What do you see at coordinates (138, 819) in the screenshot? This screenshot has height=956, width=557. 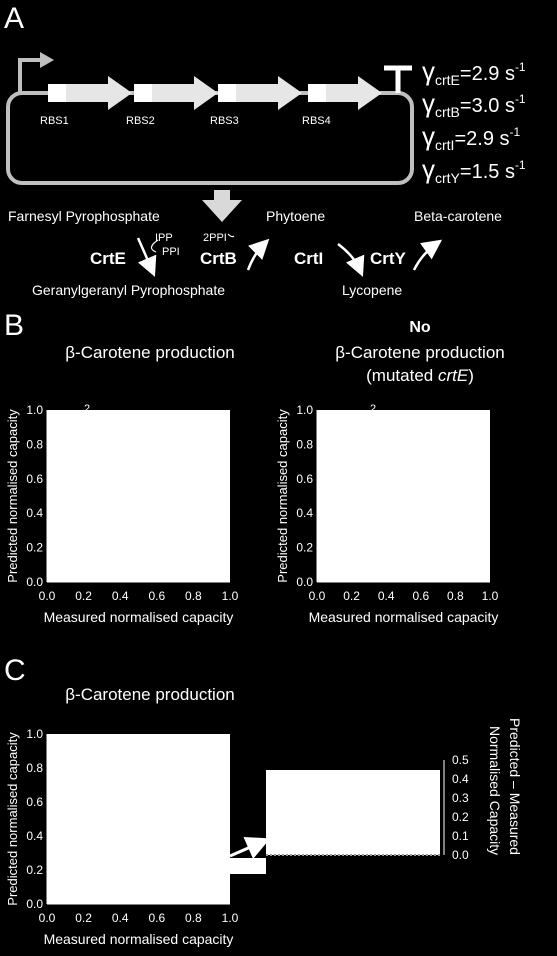 I see `chart-c-plot-area` at bounding box center [138, 819].